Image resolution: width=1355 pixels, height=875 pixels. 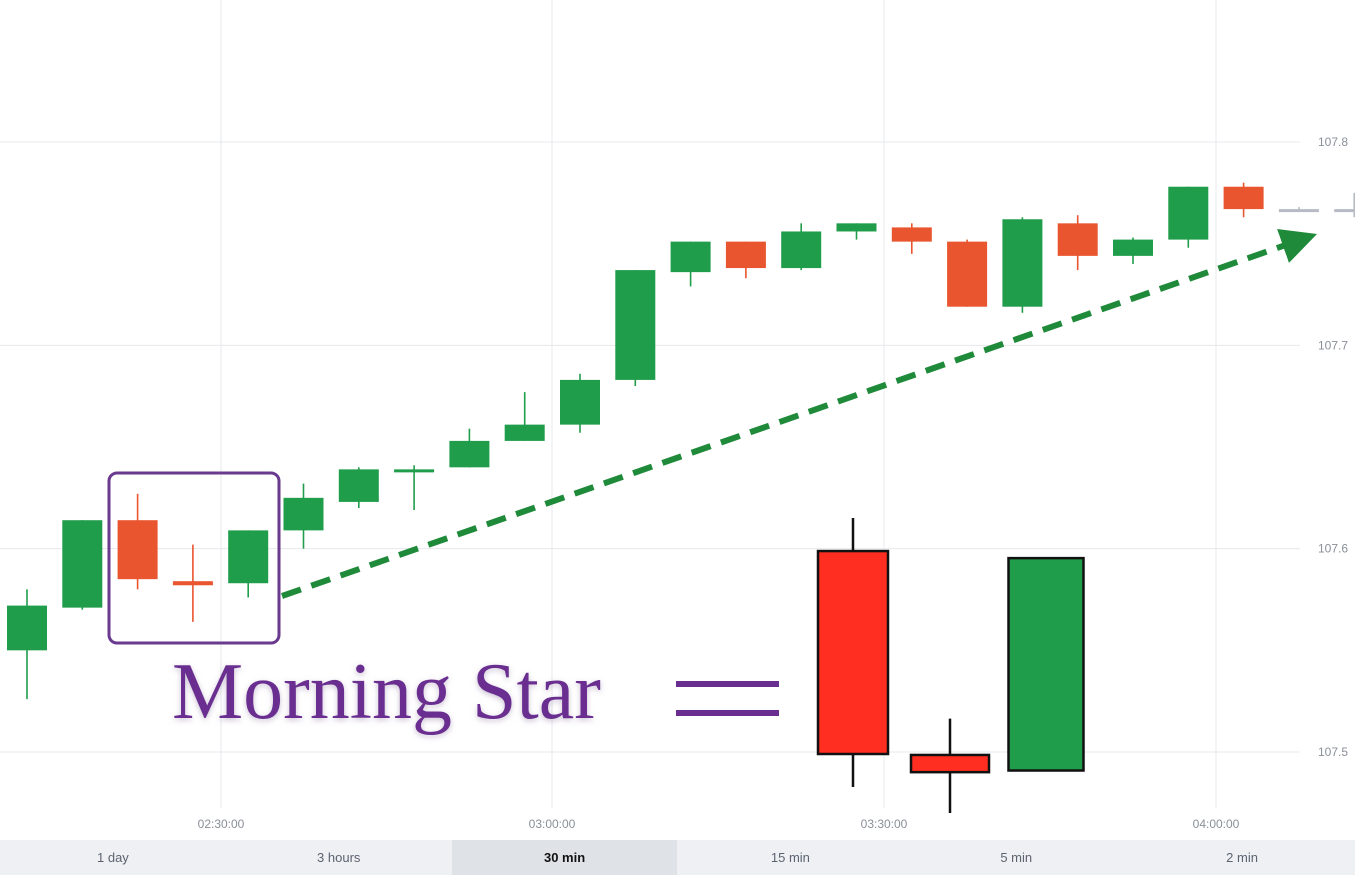 I want to click on equals-sign, so click(x=727, y=698).